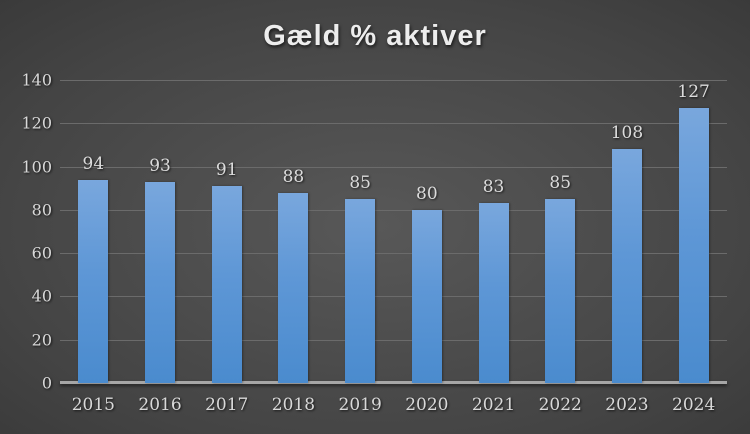 The image size is (750, 434). I want to click on data-label-2019: 85, so click(360, 183).